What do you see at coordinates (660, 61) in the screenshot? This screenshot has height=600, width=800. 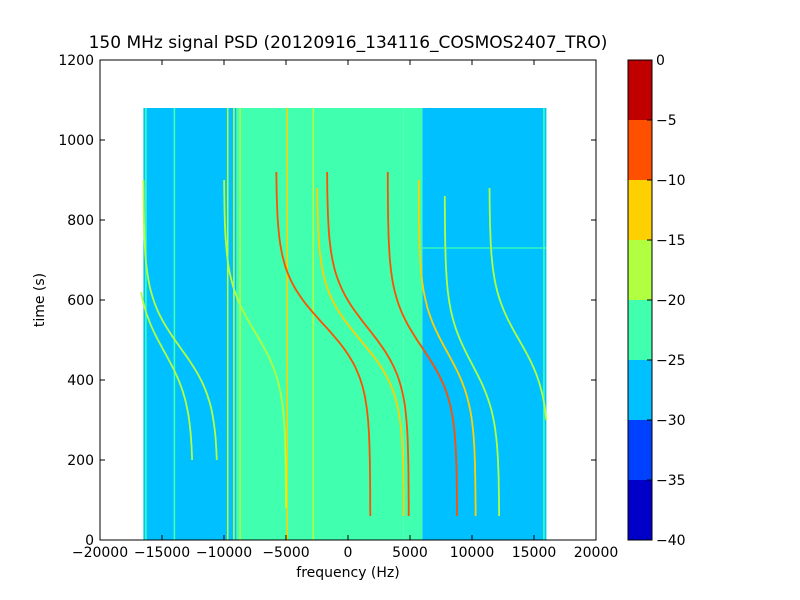 I see `colorbar-tick-label: 0` at bounding box center [660, 61].